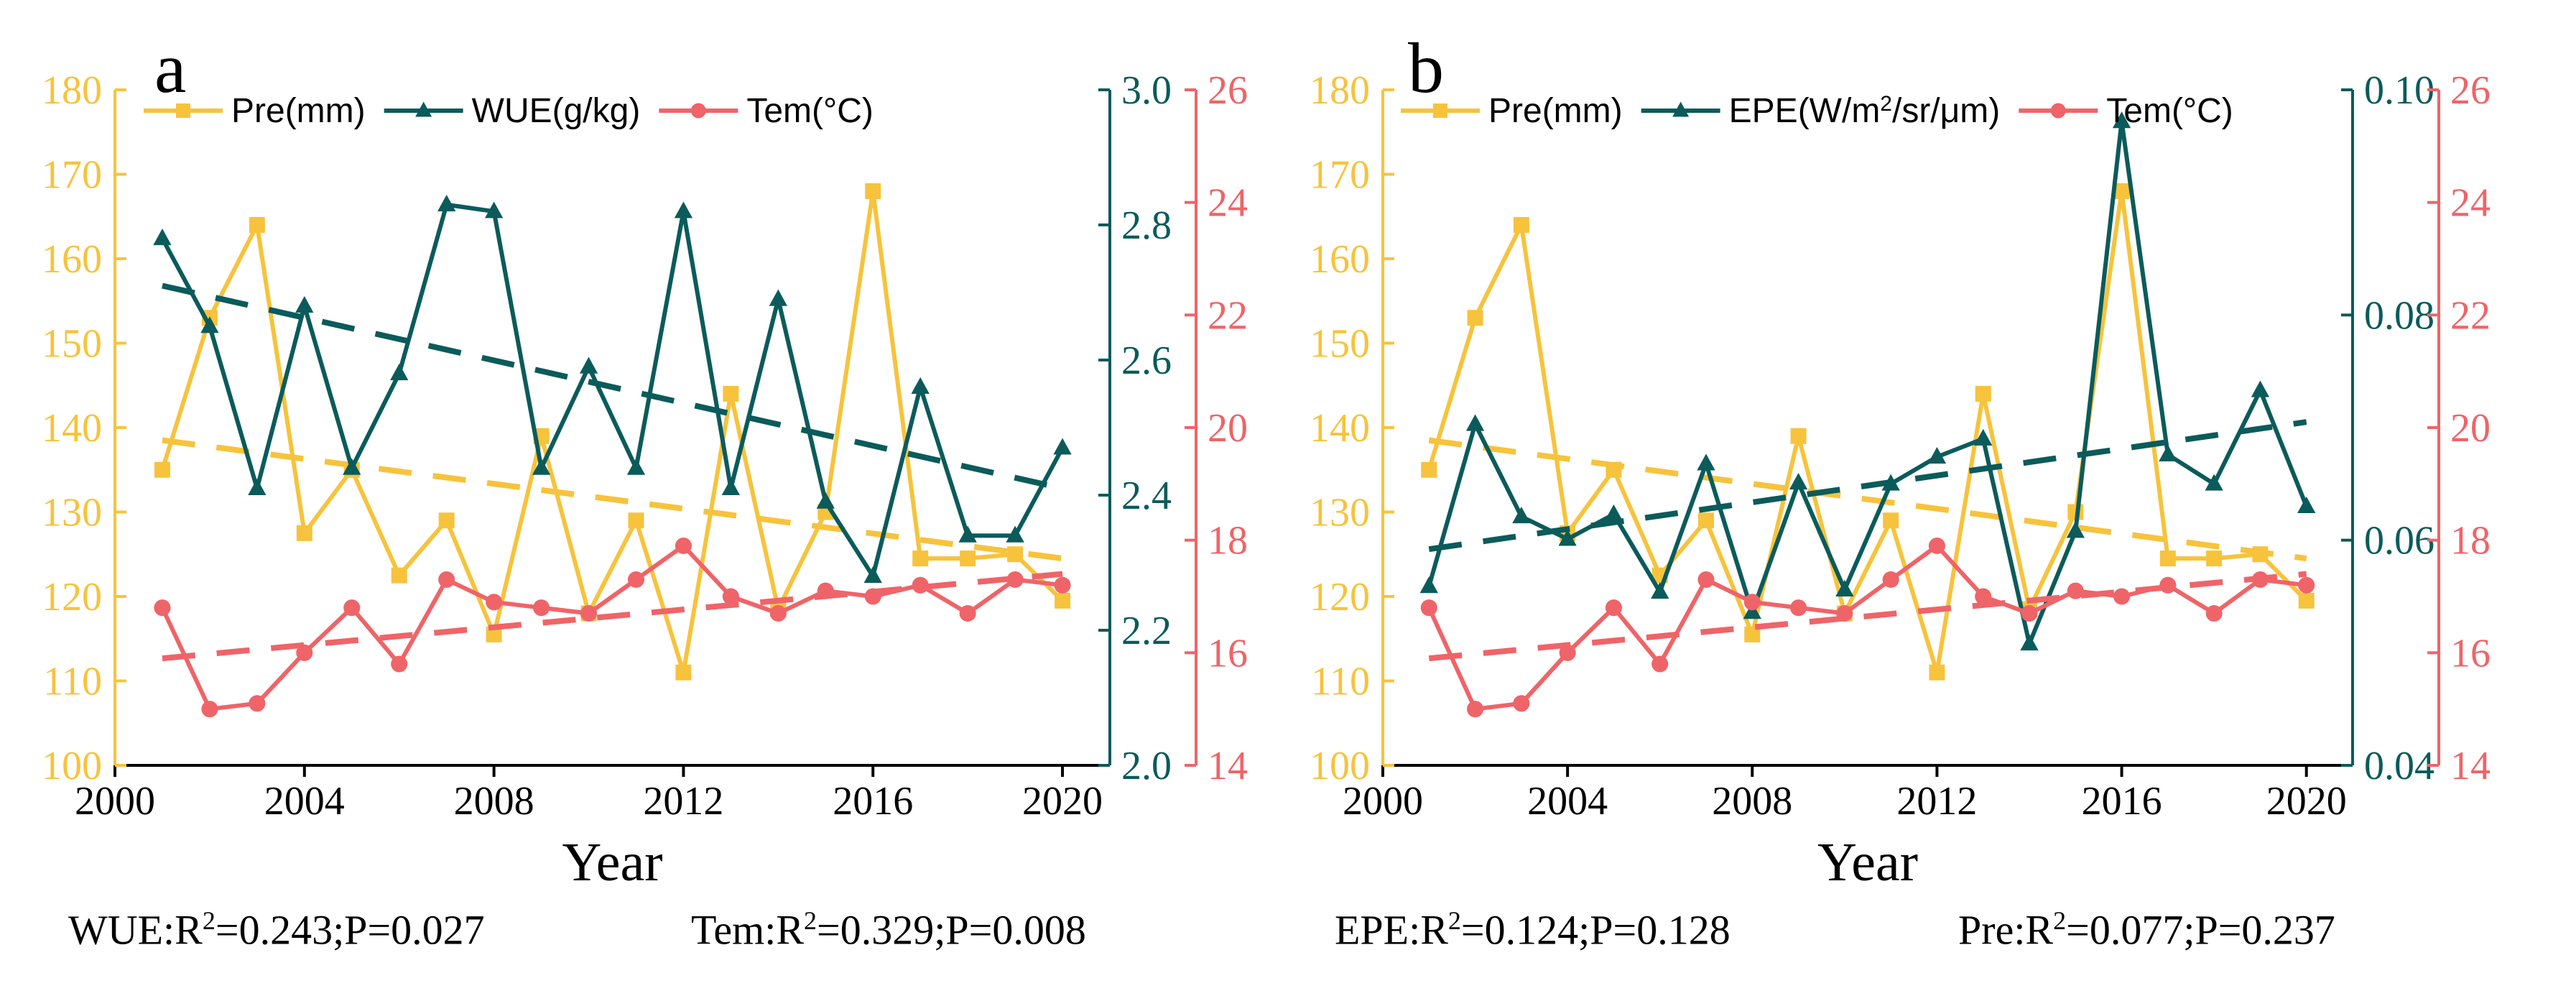 The height and width of the screenshot is (991, 2576). What do you see at coordinates (1555, 111) in the screenshot?
I see `legend-label-pre: Pre(mm)` at bounding box center [1555, 111].